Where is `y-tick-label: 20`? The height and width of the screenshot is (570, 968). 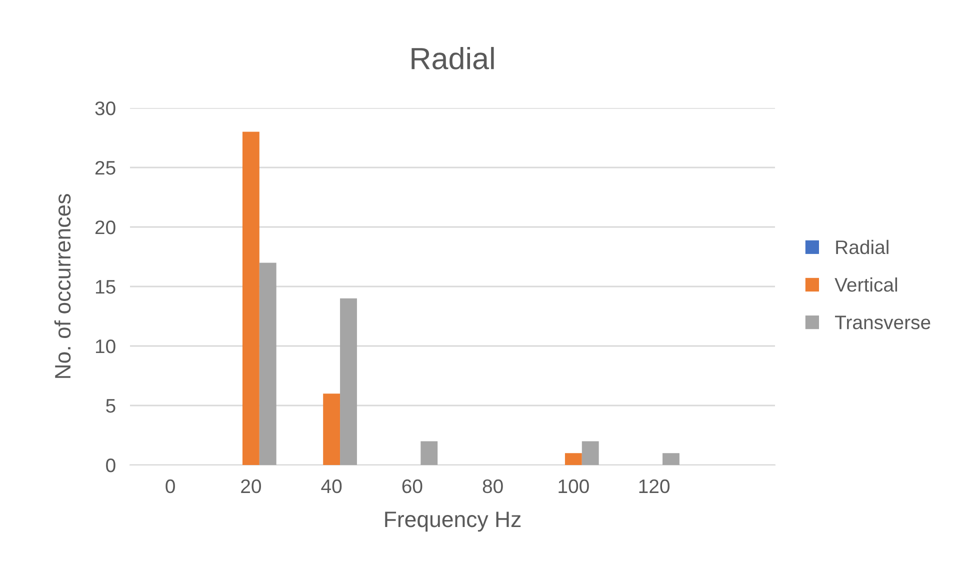 y-tick-label: 20 is located at coordinates (105, 227).